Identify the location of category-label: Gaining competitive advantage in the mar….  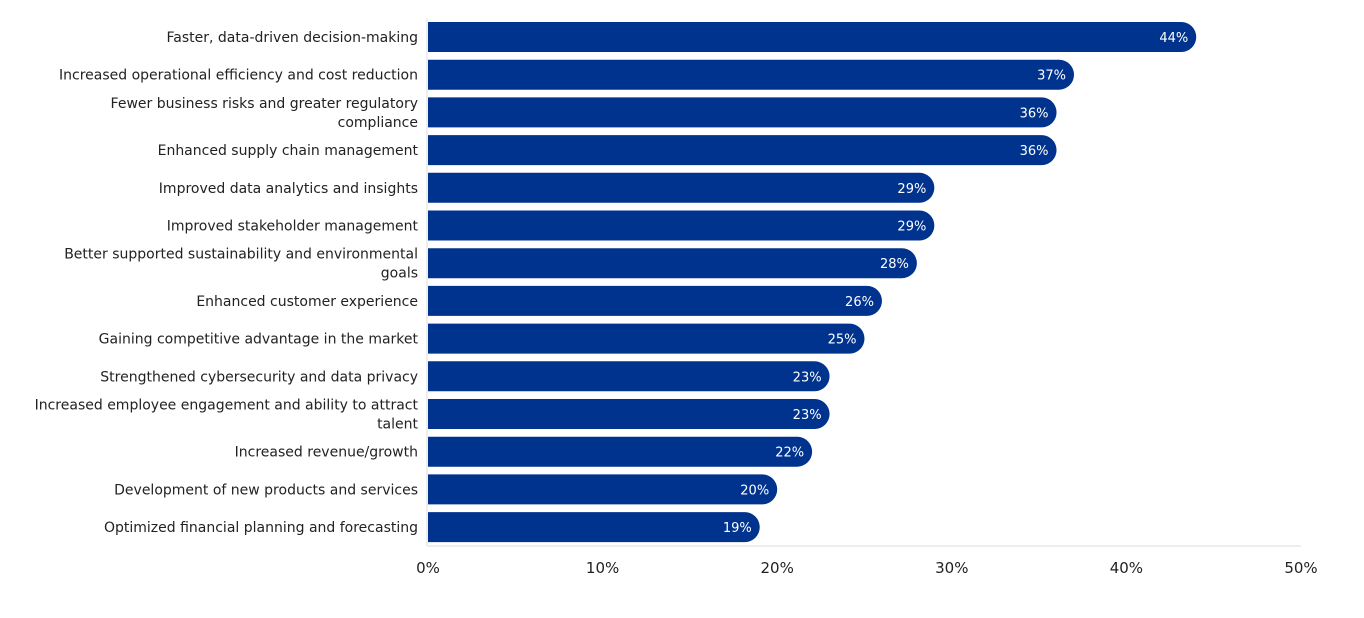
(259, 340).